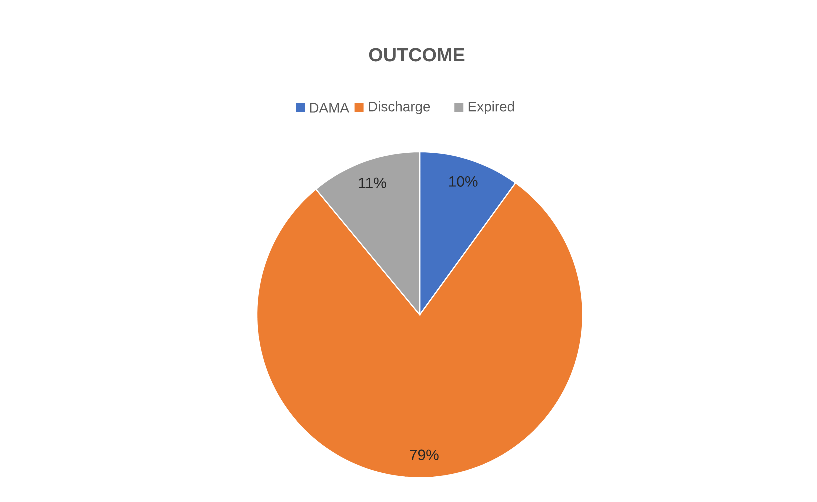 Image resolution: width=817 pixels, height=502 pixels. What do you see at coordinates (417, 55) in the screenshot?
I see `chart-title: OUTCOME` at bounding box center [417, 55].